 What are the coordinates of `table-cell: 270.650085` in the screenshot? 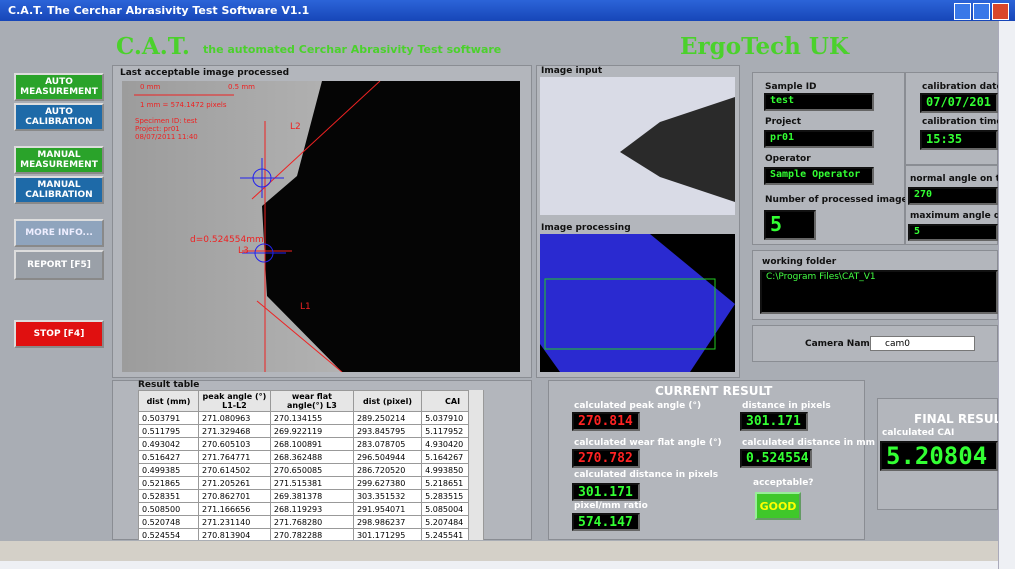 It's located at (311, 470).